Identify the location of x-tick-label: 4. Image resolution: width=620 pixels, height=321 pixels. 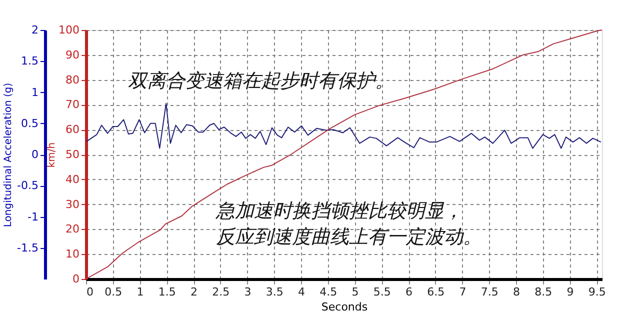
(301, 292).